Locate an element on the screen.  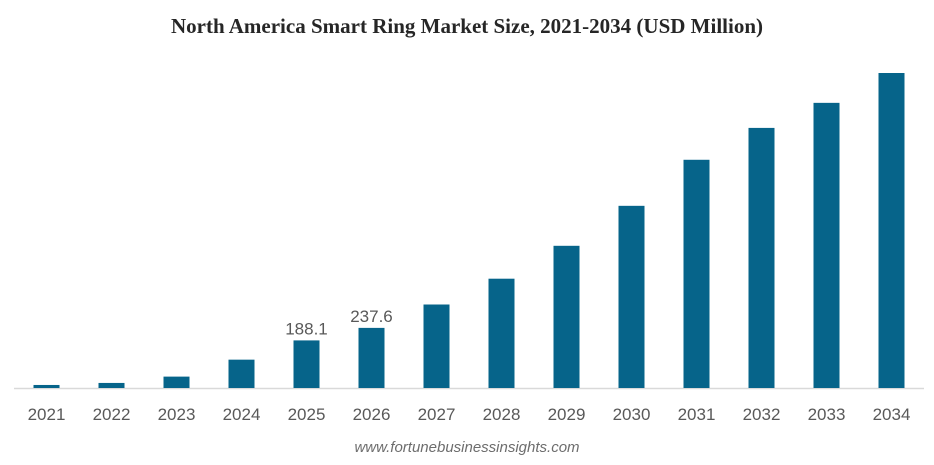
bar-2028 is located at coordinates (501, 333).